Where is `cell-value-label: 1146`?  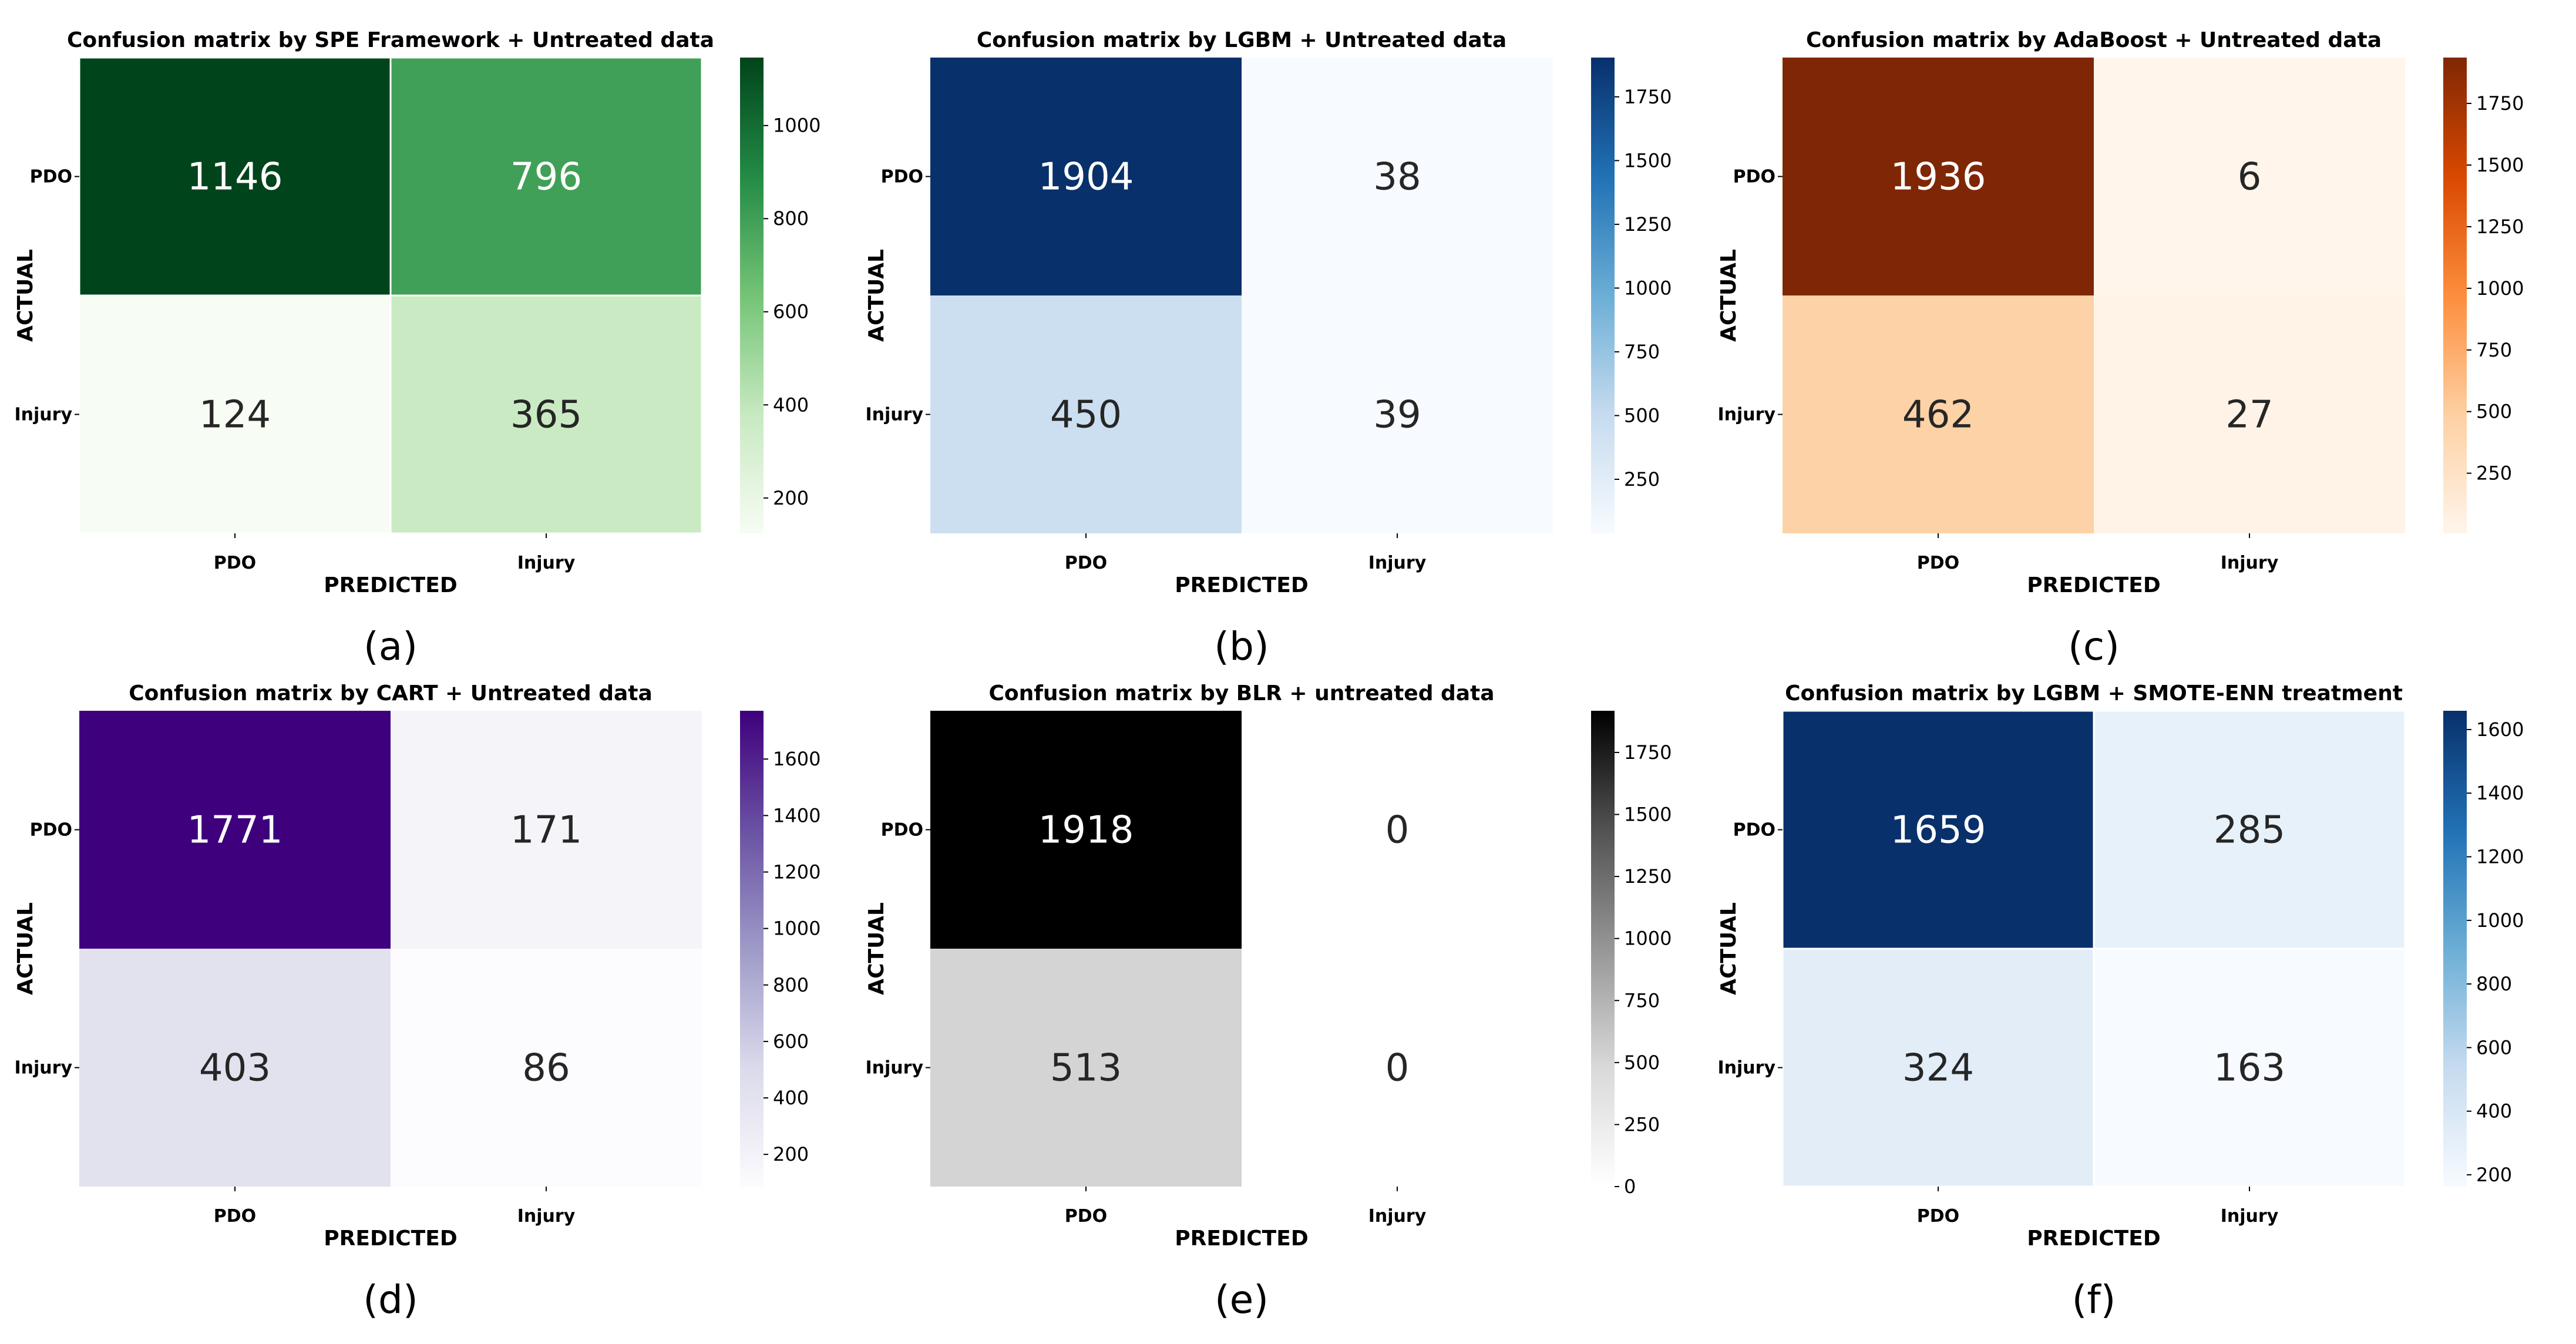
cell-value-label: 1146 is located at coordinates (235, 177).